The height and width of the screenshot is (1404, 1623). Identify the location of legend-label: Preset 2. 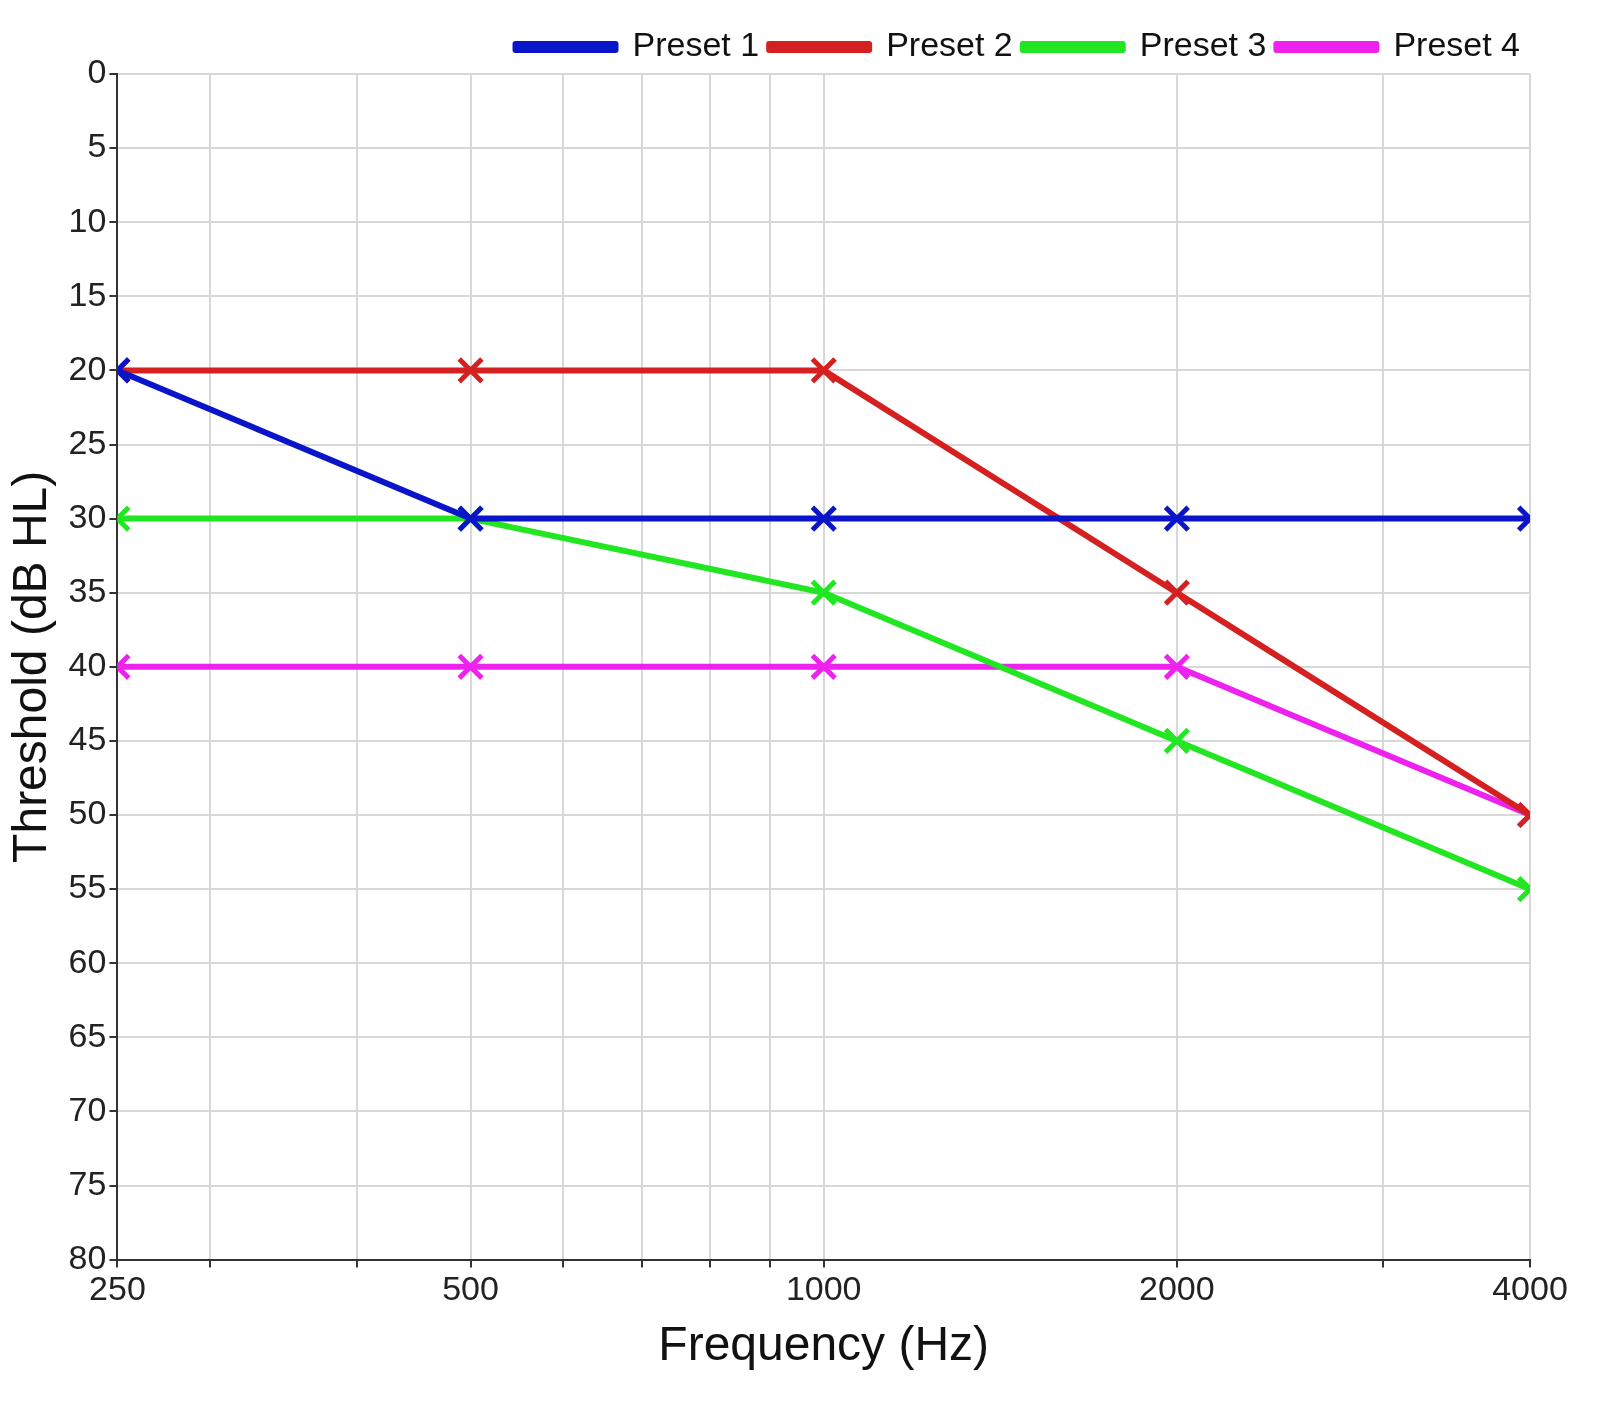
(949, 44).